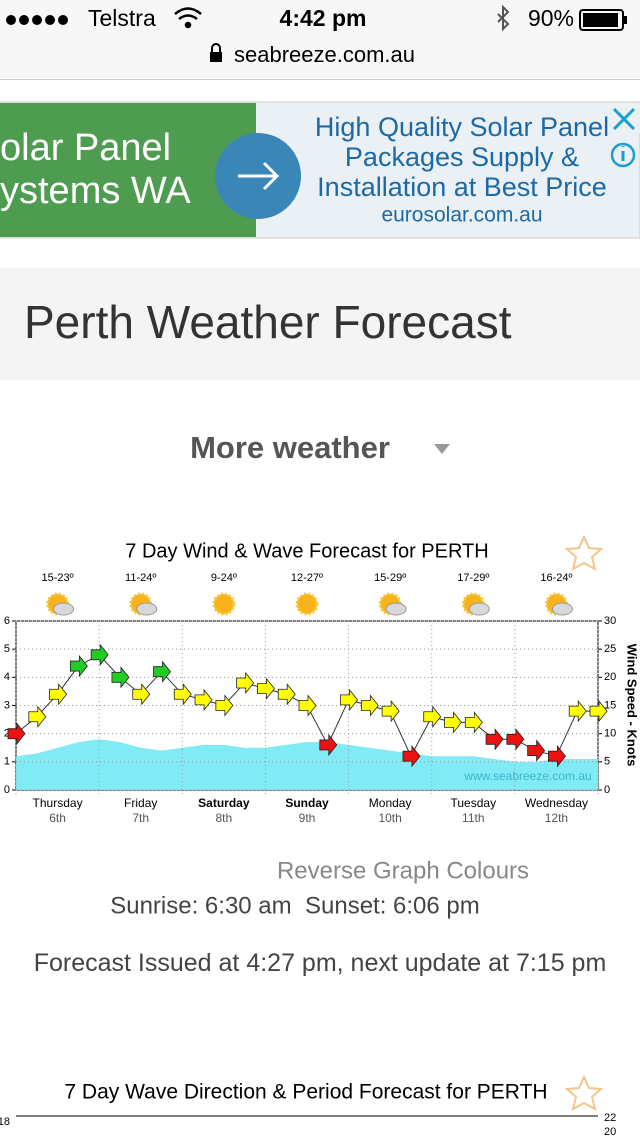 The image size is (640, 1136). I want to click on y-tick-label: 18, so click(5, 1122).